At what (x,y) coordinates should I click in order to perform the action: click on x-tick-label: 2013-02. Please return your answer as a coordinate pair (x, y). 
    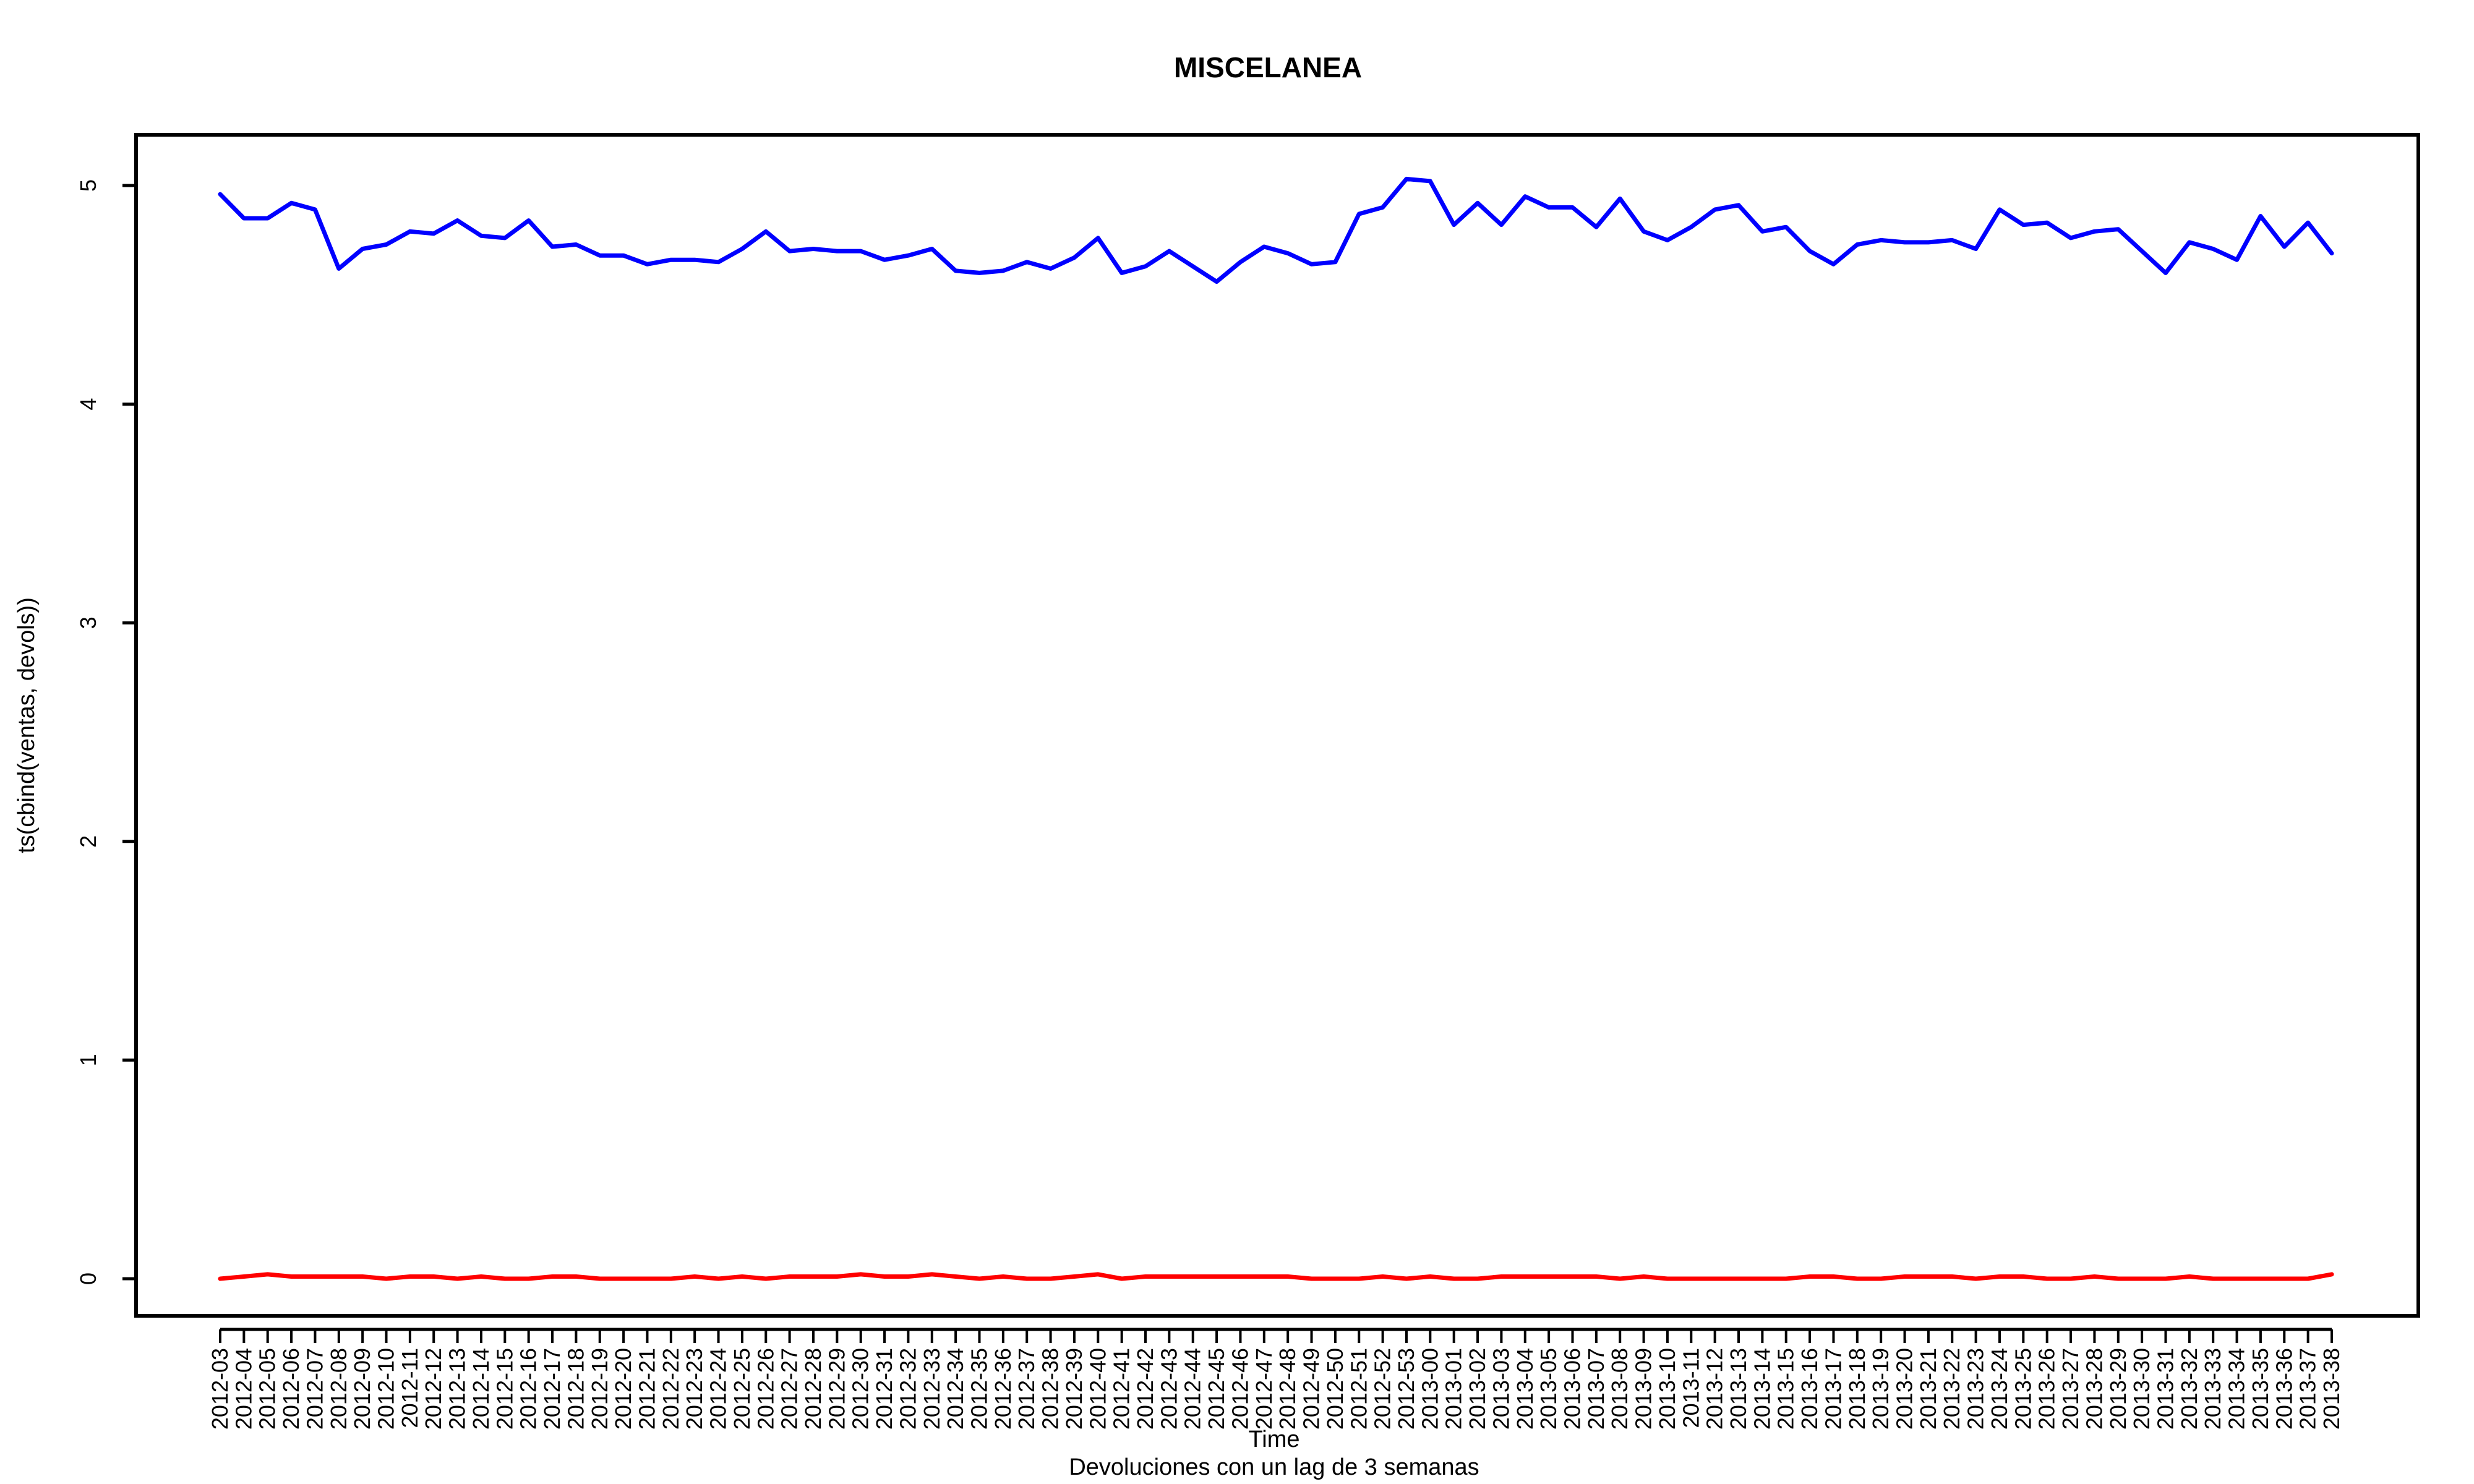
    Looking at the image, I should click on (1478, 1389).